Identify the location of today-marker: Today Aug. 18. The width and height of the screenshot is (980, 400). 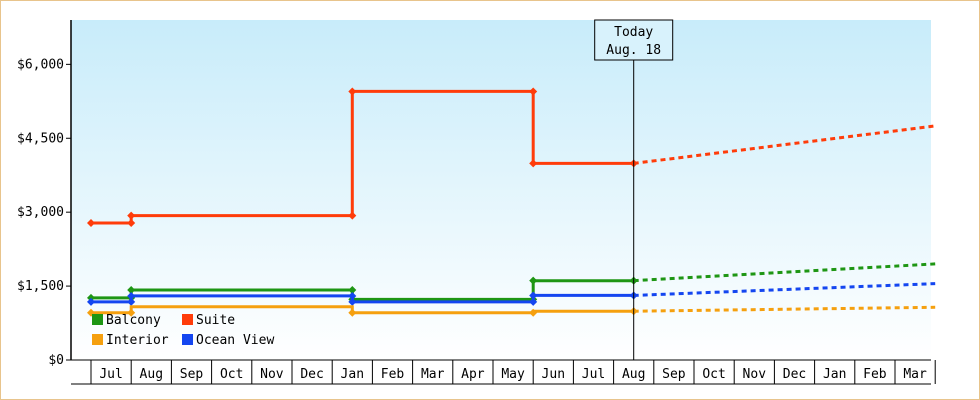
(634, 189).